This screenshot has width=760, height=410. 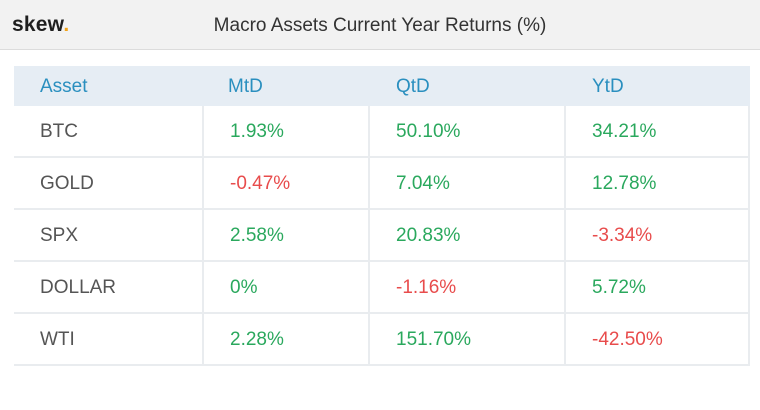 I want to click on asset-name-cell: DOLLAR, so click(x=109, y=288).